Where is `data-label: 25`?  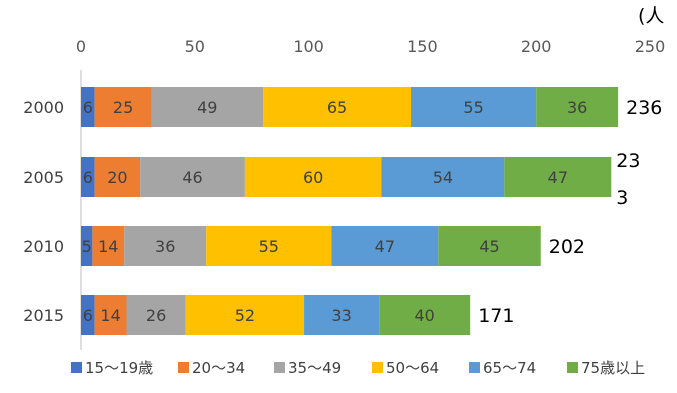 data-label: 25 is located at coordinates (123, 107).